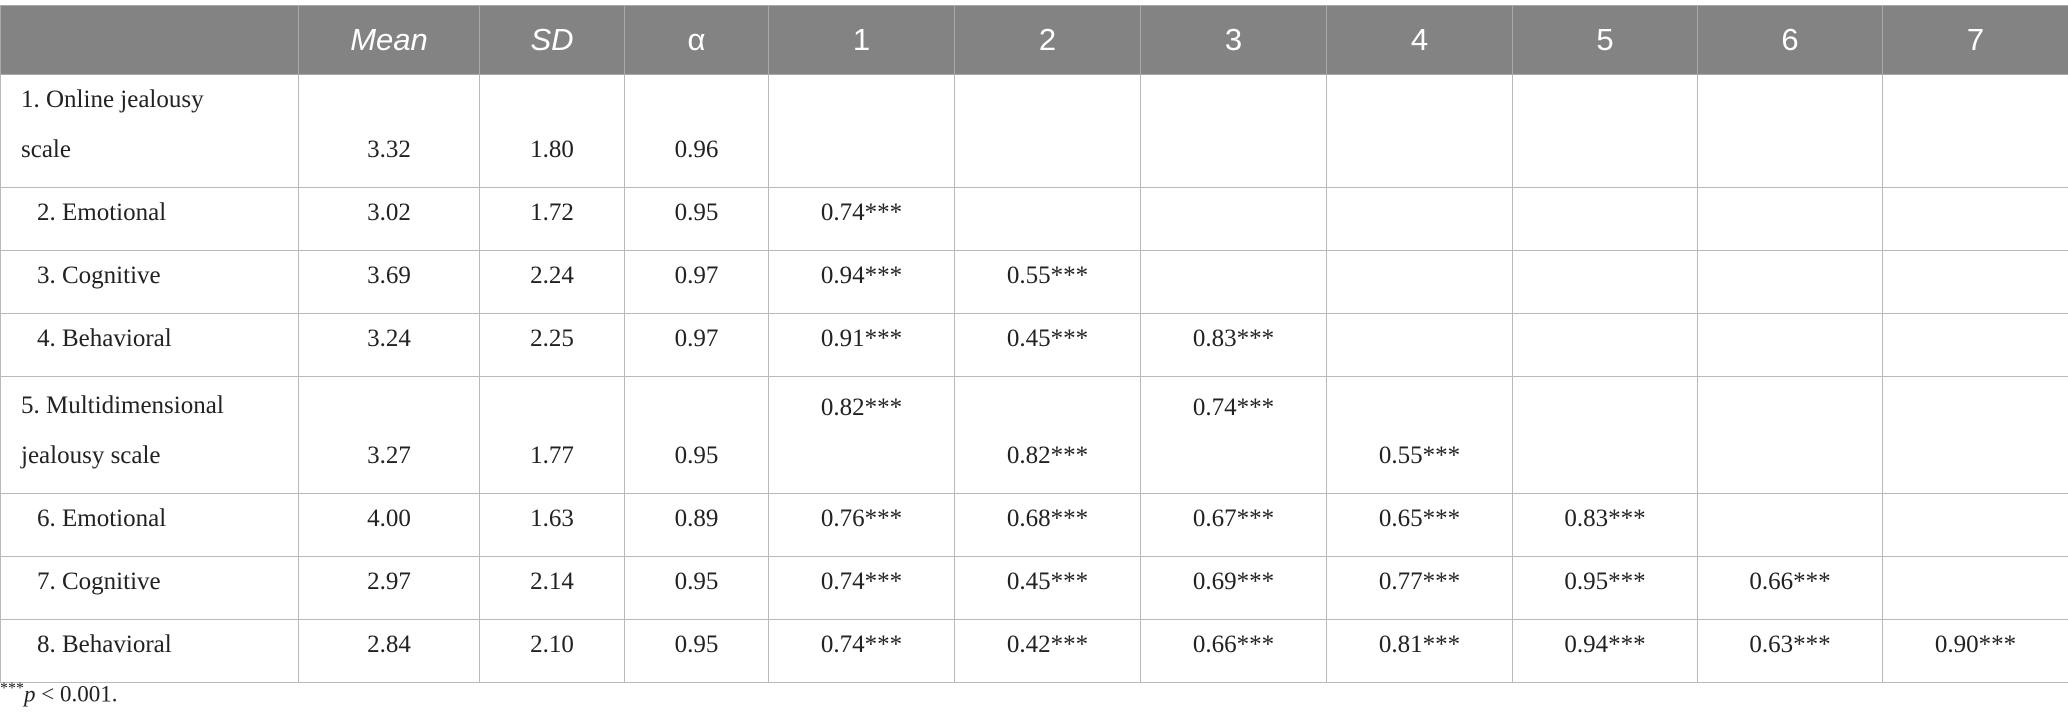 Image resolution: width=2068 pixels, height=722 pixels. Describe the element at coordinates (149, 40) in the screenshot. I see `header-cell` at that location.